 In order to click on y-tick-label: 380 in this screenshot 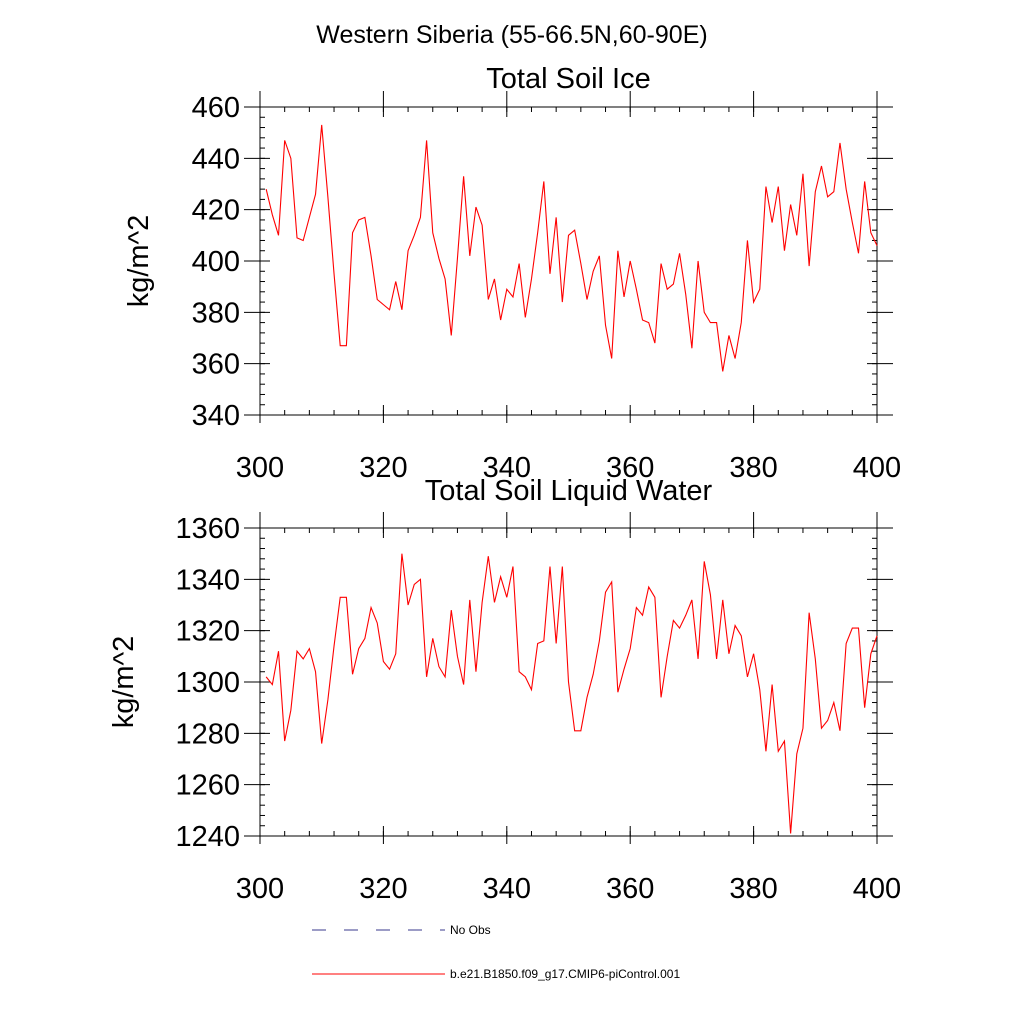, I will do `click(216, 313)`.